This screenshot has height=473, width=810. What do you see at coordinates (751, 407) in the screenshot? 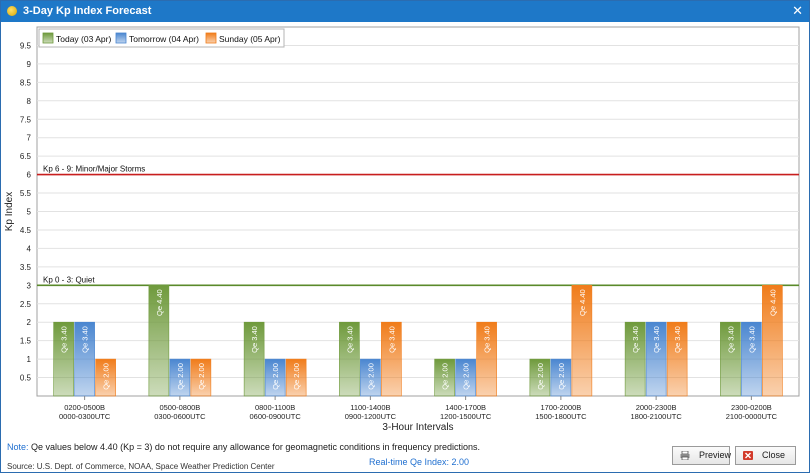
I see `x-tick-label: 2300-0200B` at bounding box center [751, 407].